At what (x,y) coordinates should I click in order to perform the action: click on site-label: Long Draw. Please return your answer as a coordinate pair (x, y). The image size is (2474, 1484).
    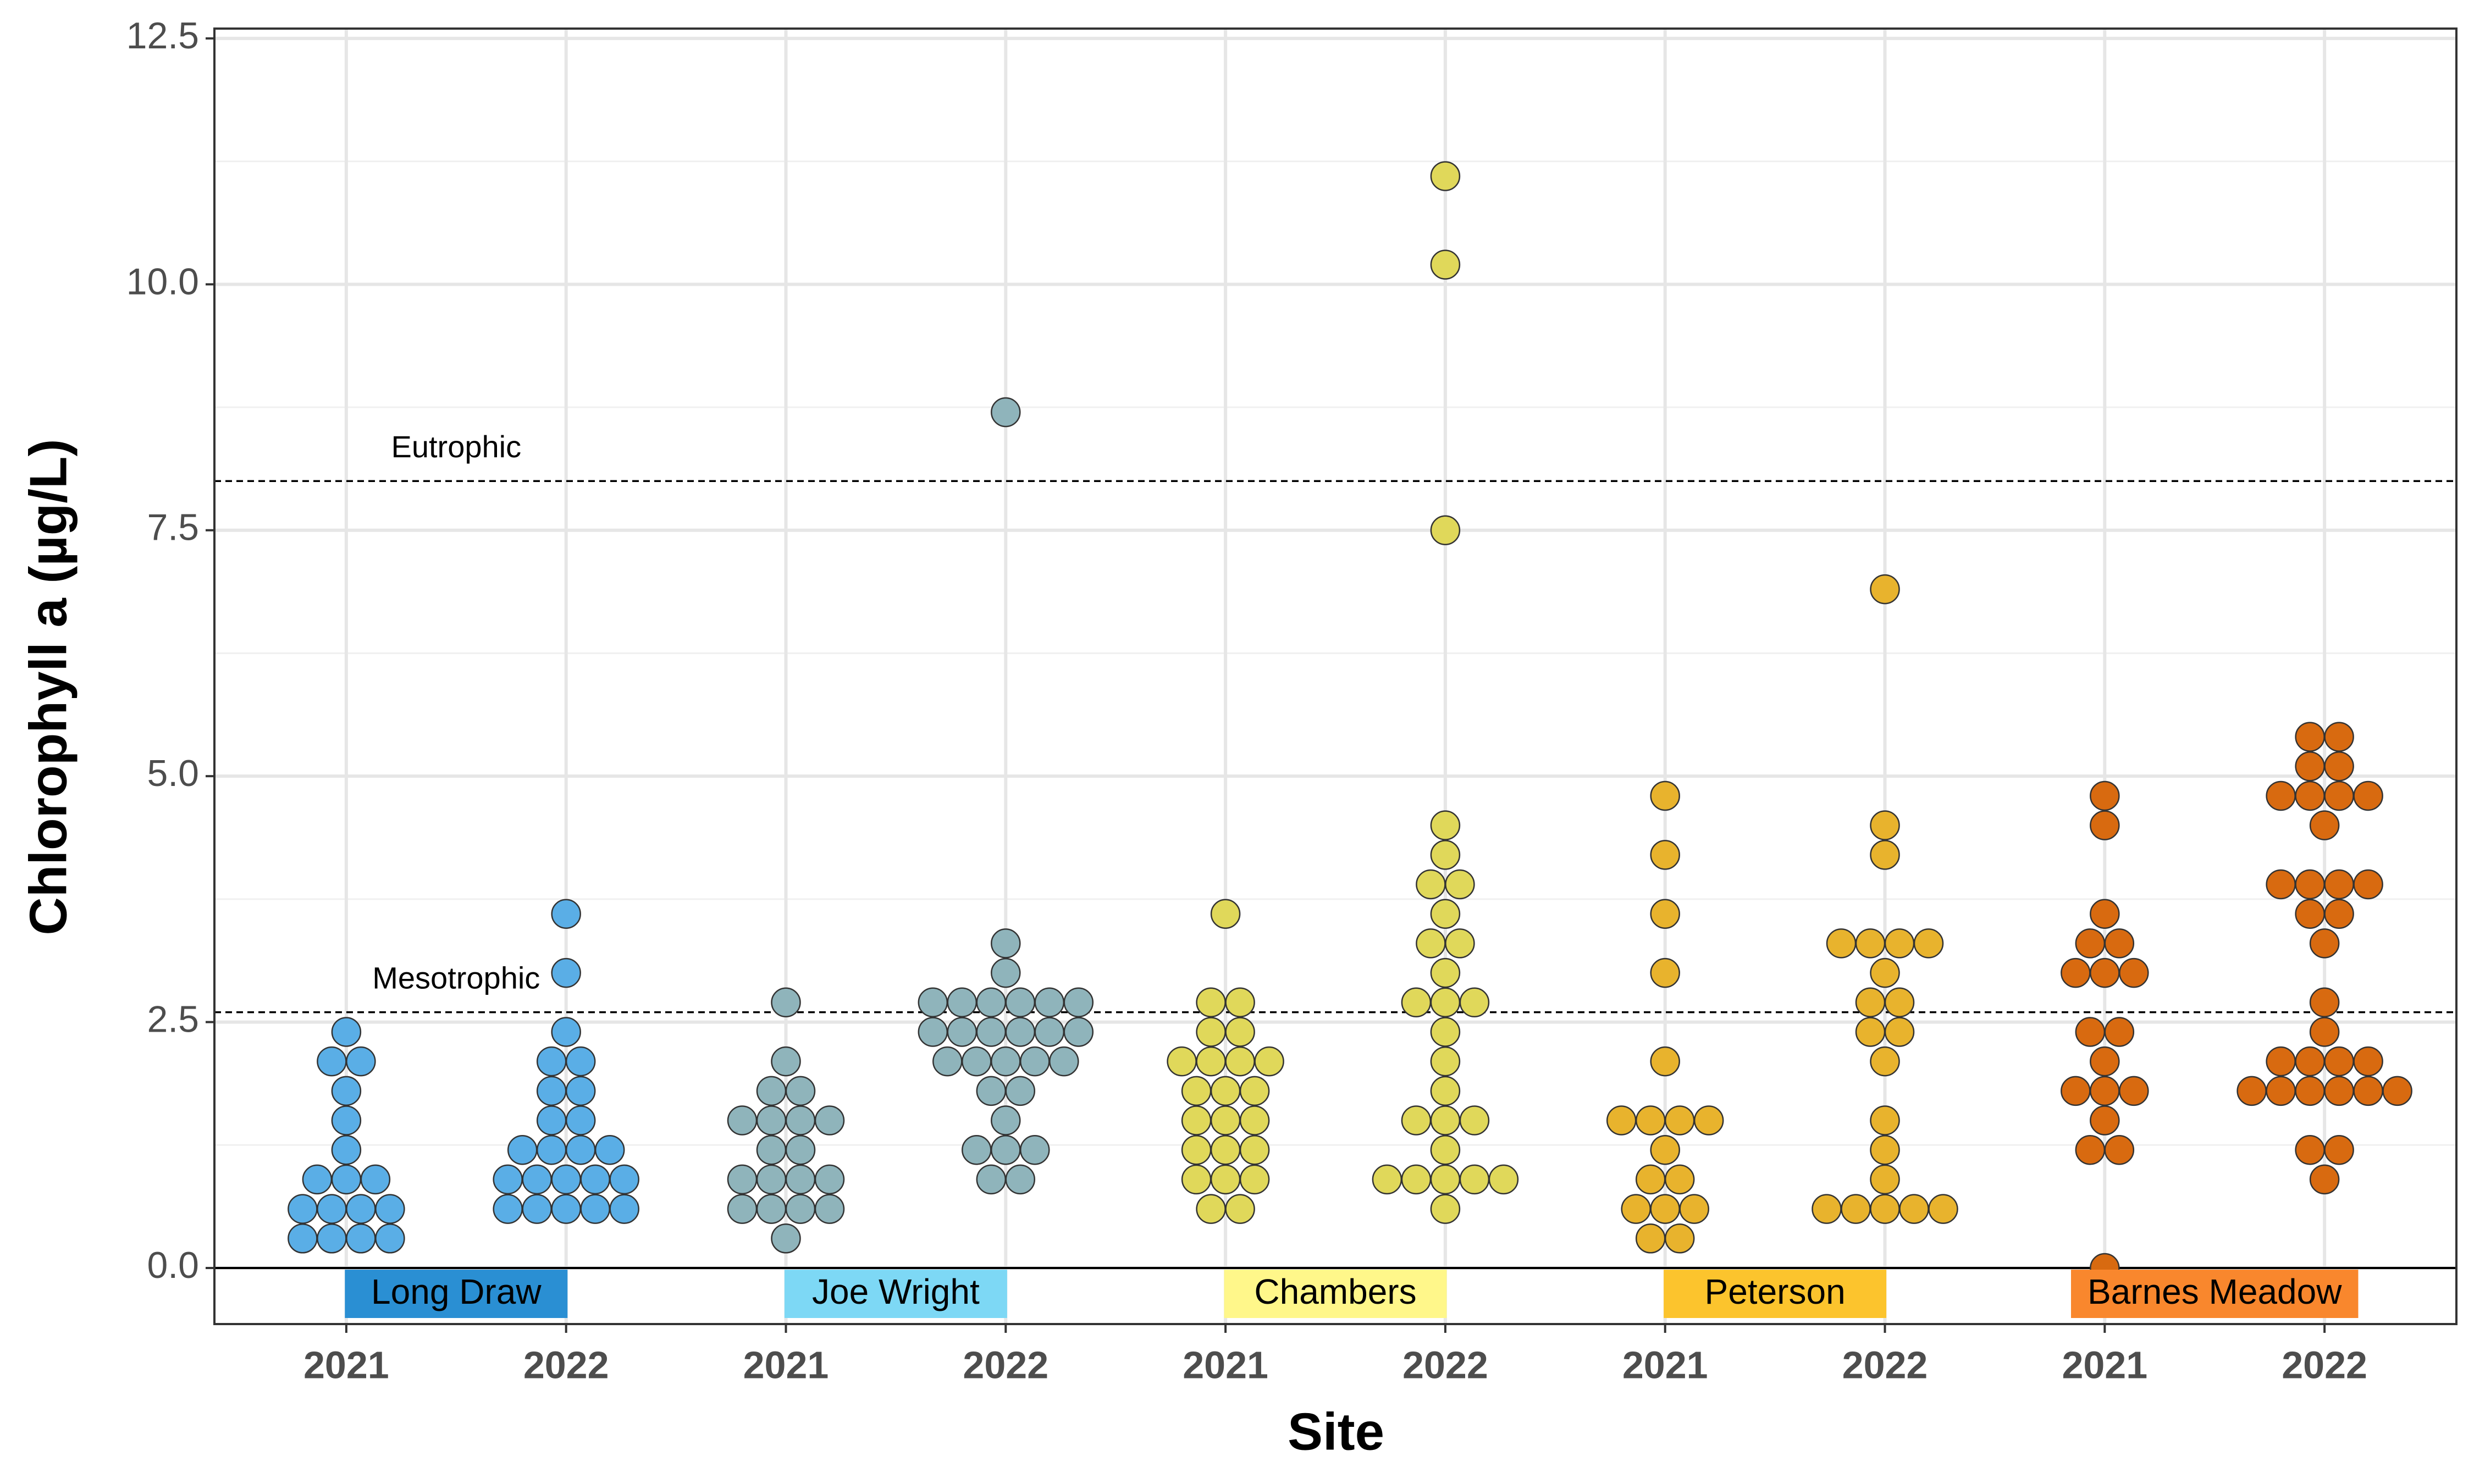
    Looking at the image, I should click on (456, 1291).